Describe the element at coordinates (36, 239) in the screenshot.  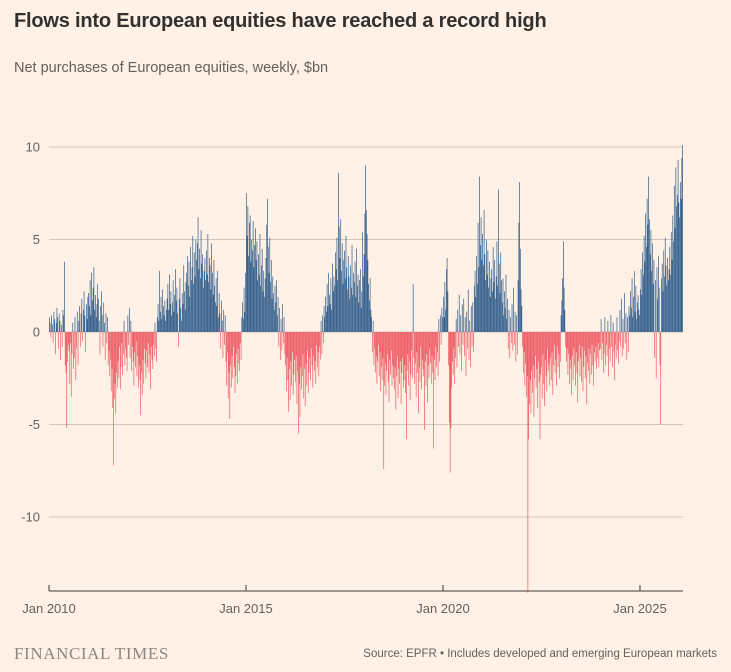
I see `y-tick-label: 5` at that location.